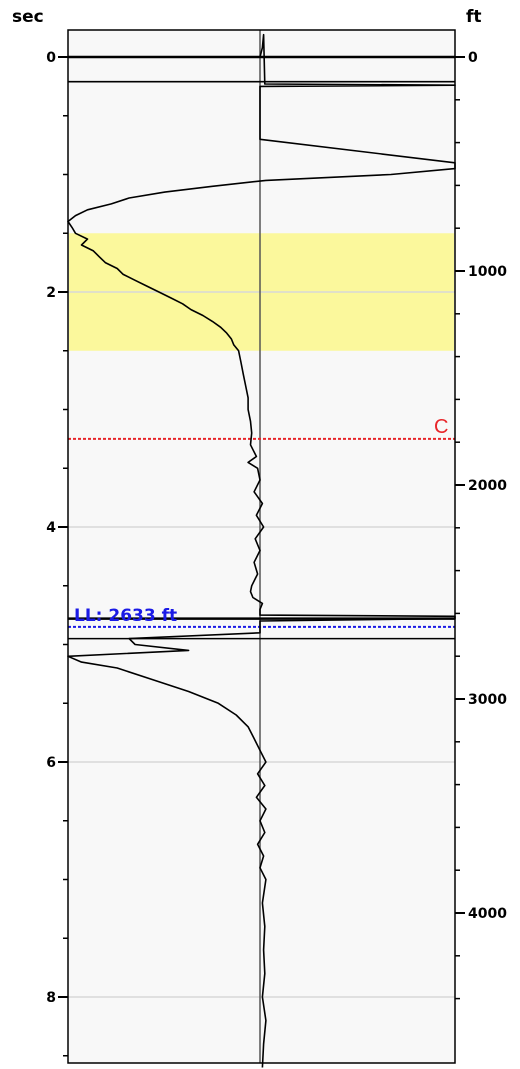  What do you see at coordinates (487, 486) in the screenshot?
I see `right-tick-label-2: 2000` at bounding box center [487, 486].